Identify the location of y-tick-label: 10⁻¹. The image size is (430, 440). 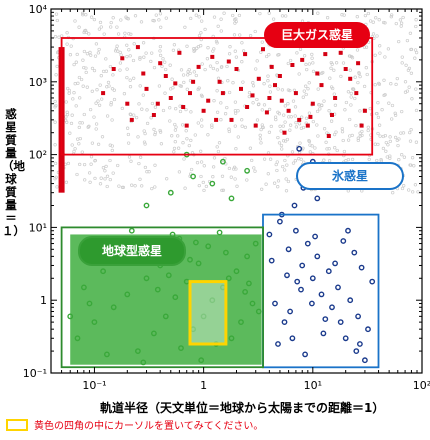
(35, 373).